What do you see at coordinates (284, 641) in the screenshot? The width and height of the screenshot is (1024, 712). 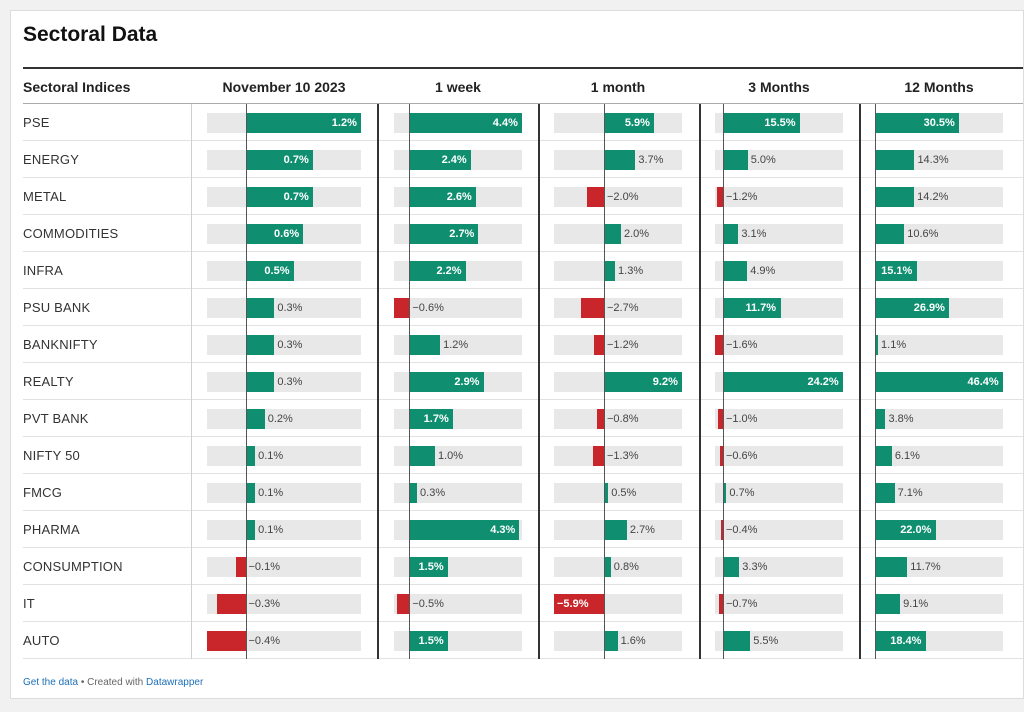 I see `bar-track: −0.4%` at bounding box center [284, 641].